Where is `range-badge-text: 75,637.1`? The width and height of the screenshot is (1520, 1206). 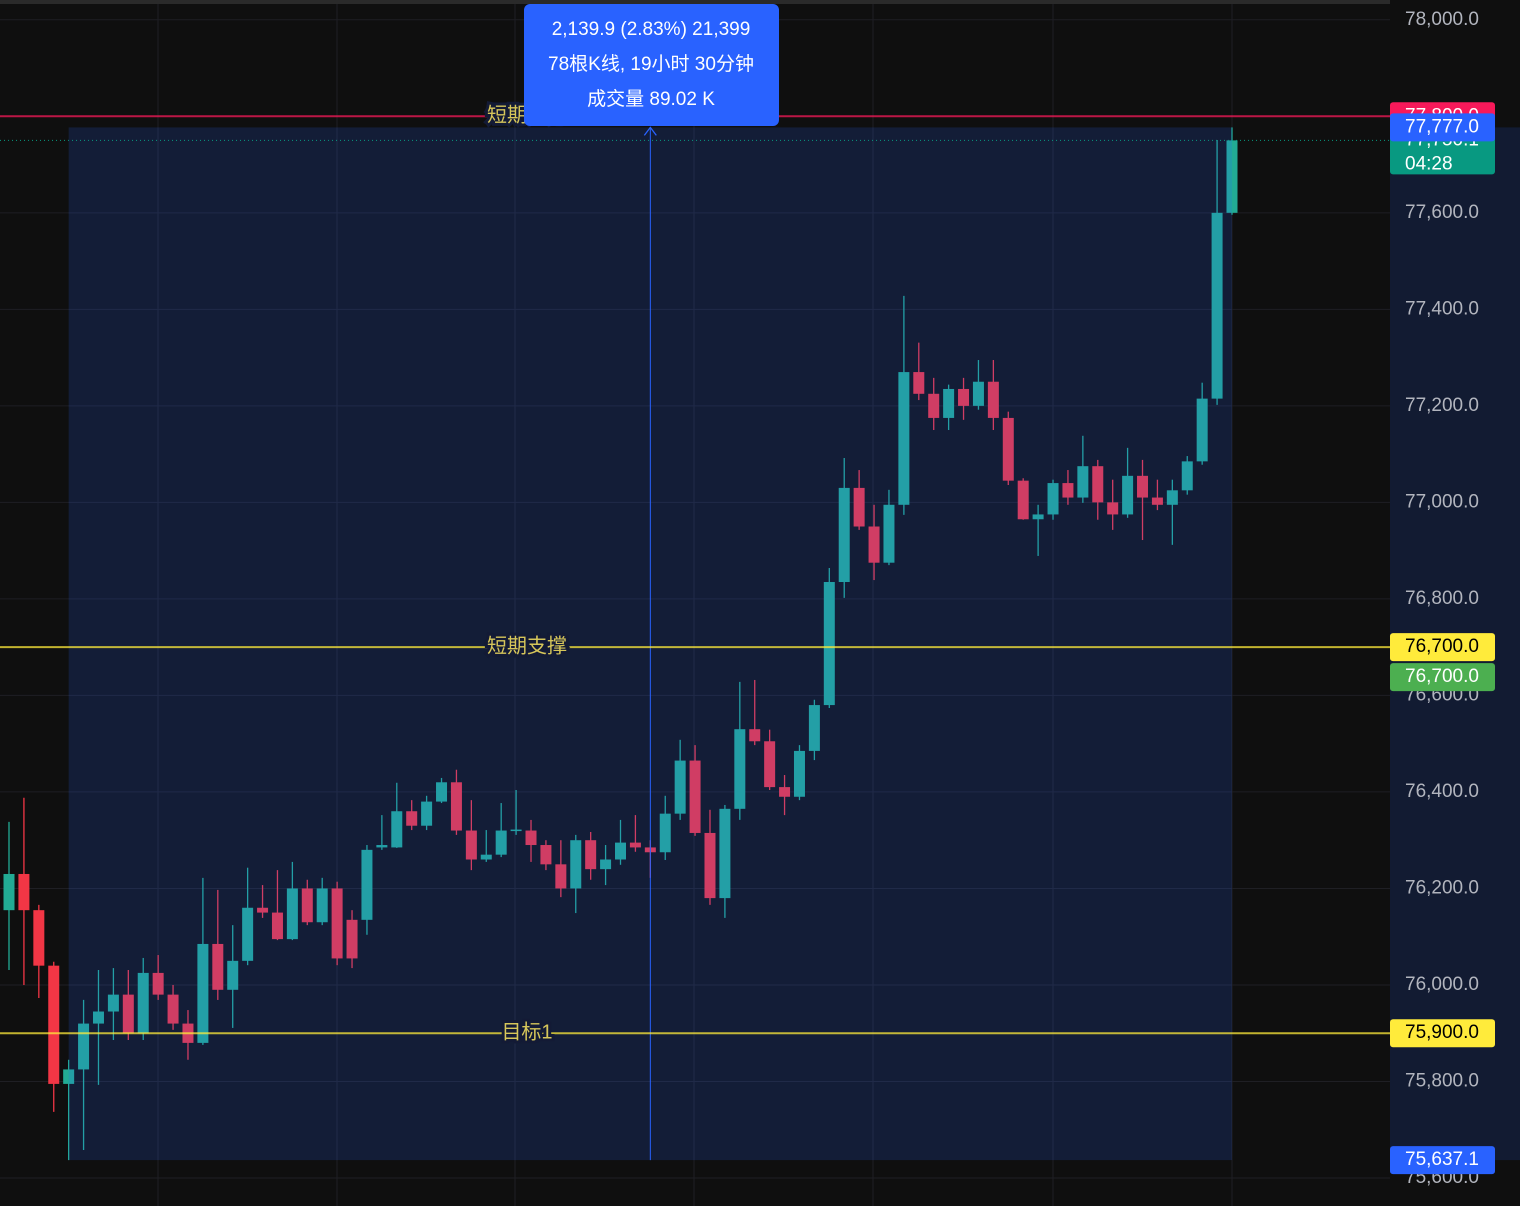
range-badge-text: 75,637.1 is located at coordinates (1442, 1159).